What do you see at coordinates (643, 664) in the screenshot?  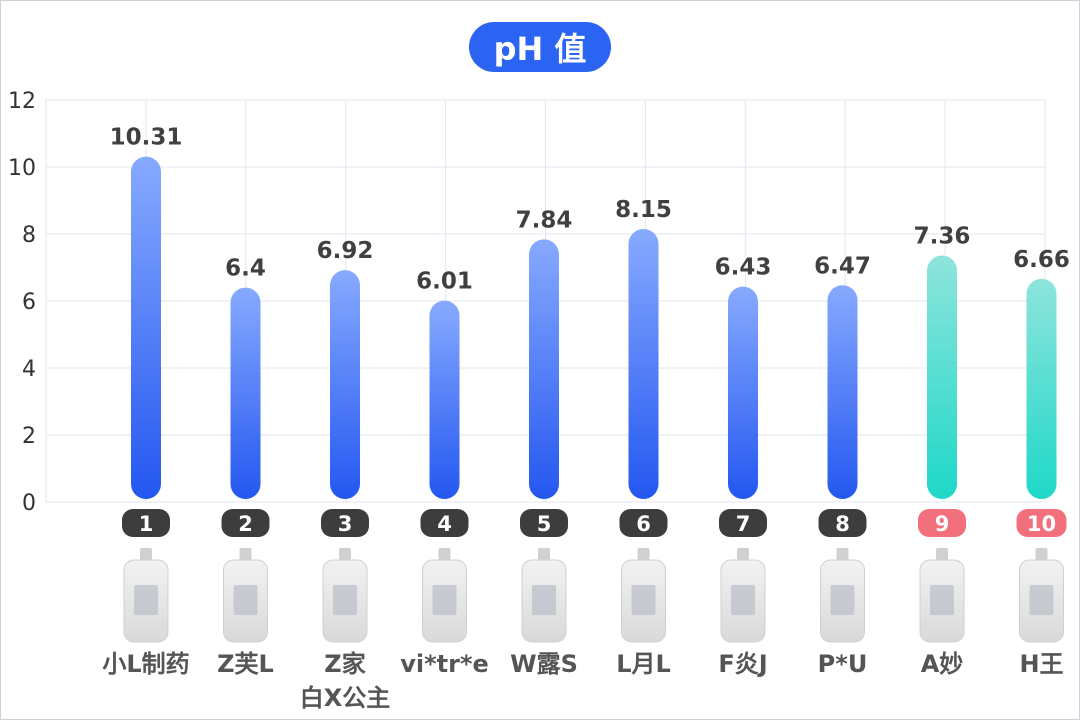 I see `product-name-6: L月L` at bounding box center [643, 664].